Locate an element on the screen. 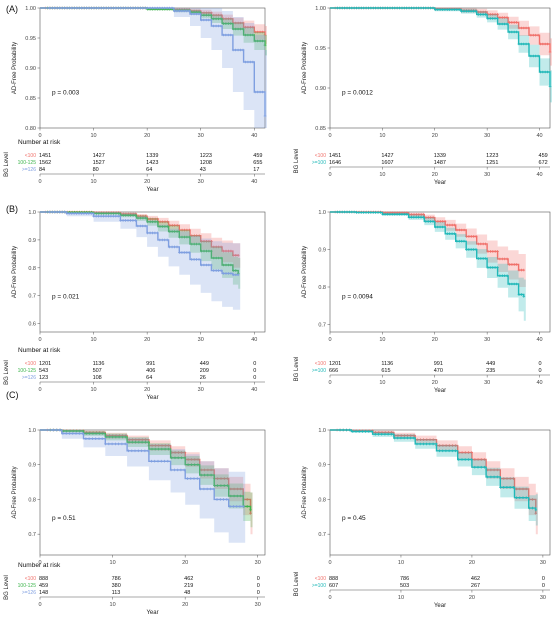  risk-cell: 64 is located at coordinates (149, 170).